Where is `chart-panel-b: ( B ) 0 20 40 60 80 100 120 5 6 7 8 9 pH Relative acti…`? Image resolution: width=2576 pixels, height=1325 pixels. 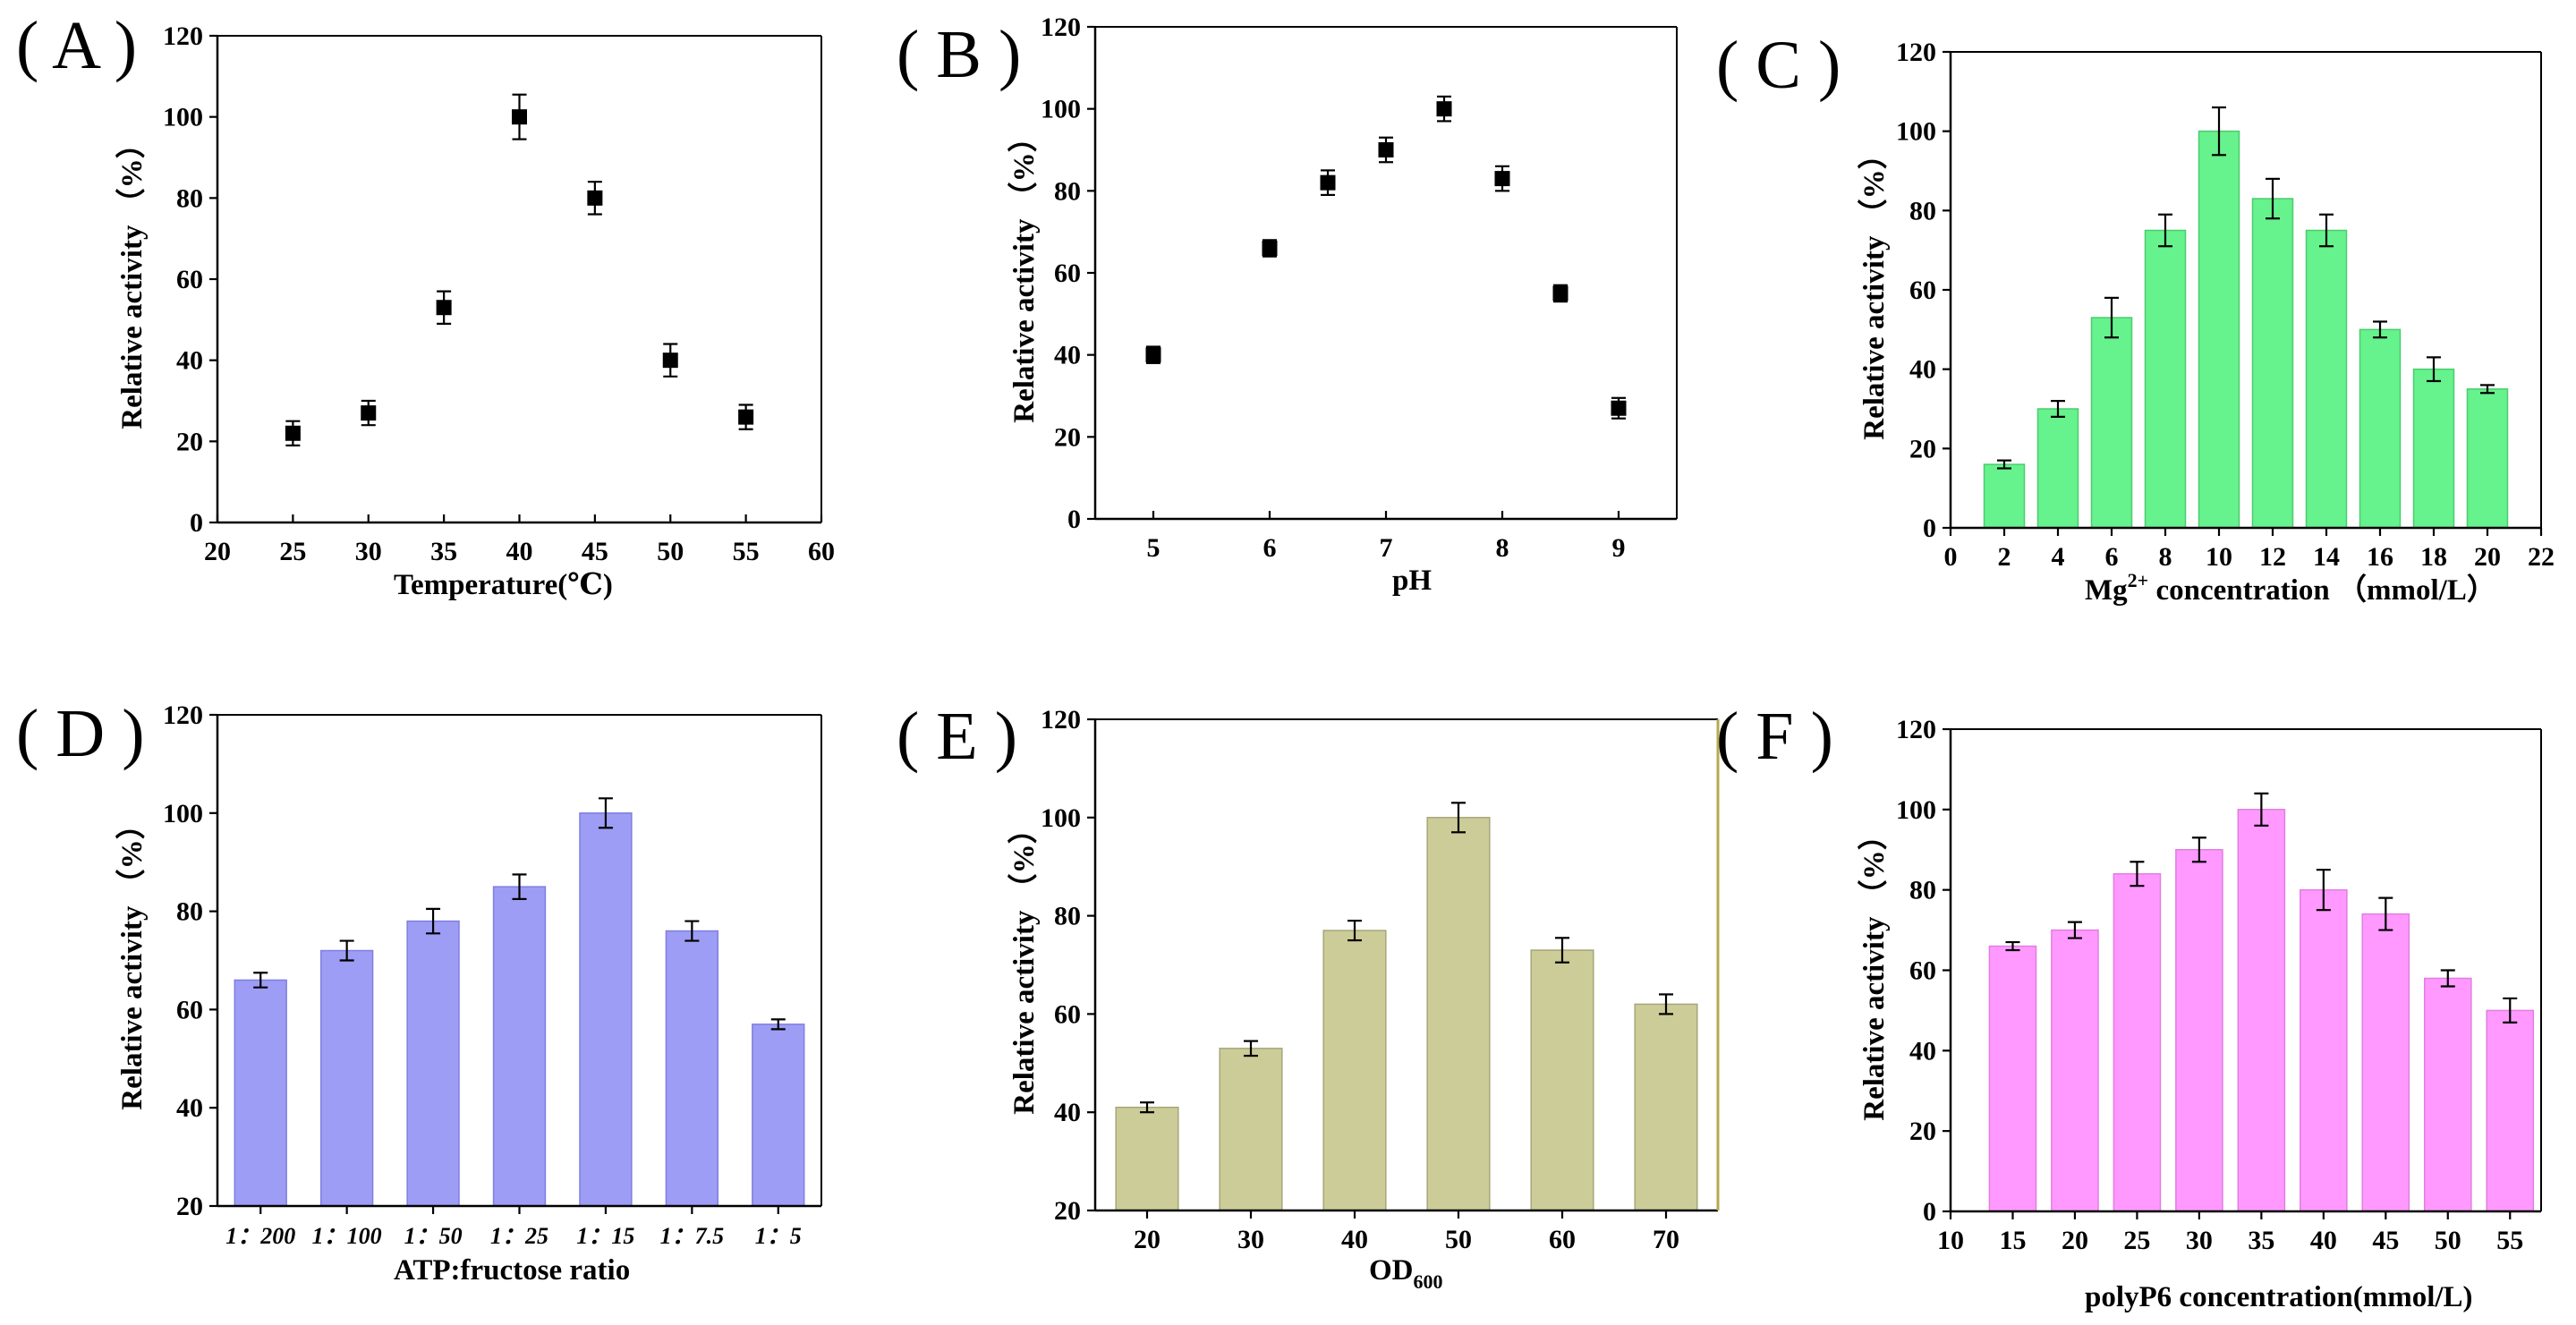
chart-panel-b: ( B ) 0 20 40 60 80 100 120 5 6 7 8 9 pH Relative acti… is located at coordinates (1287, 305).